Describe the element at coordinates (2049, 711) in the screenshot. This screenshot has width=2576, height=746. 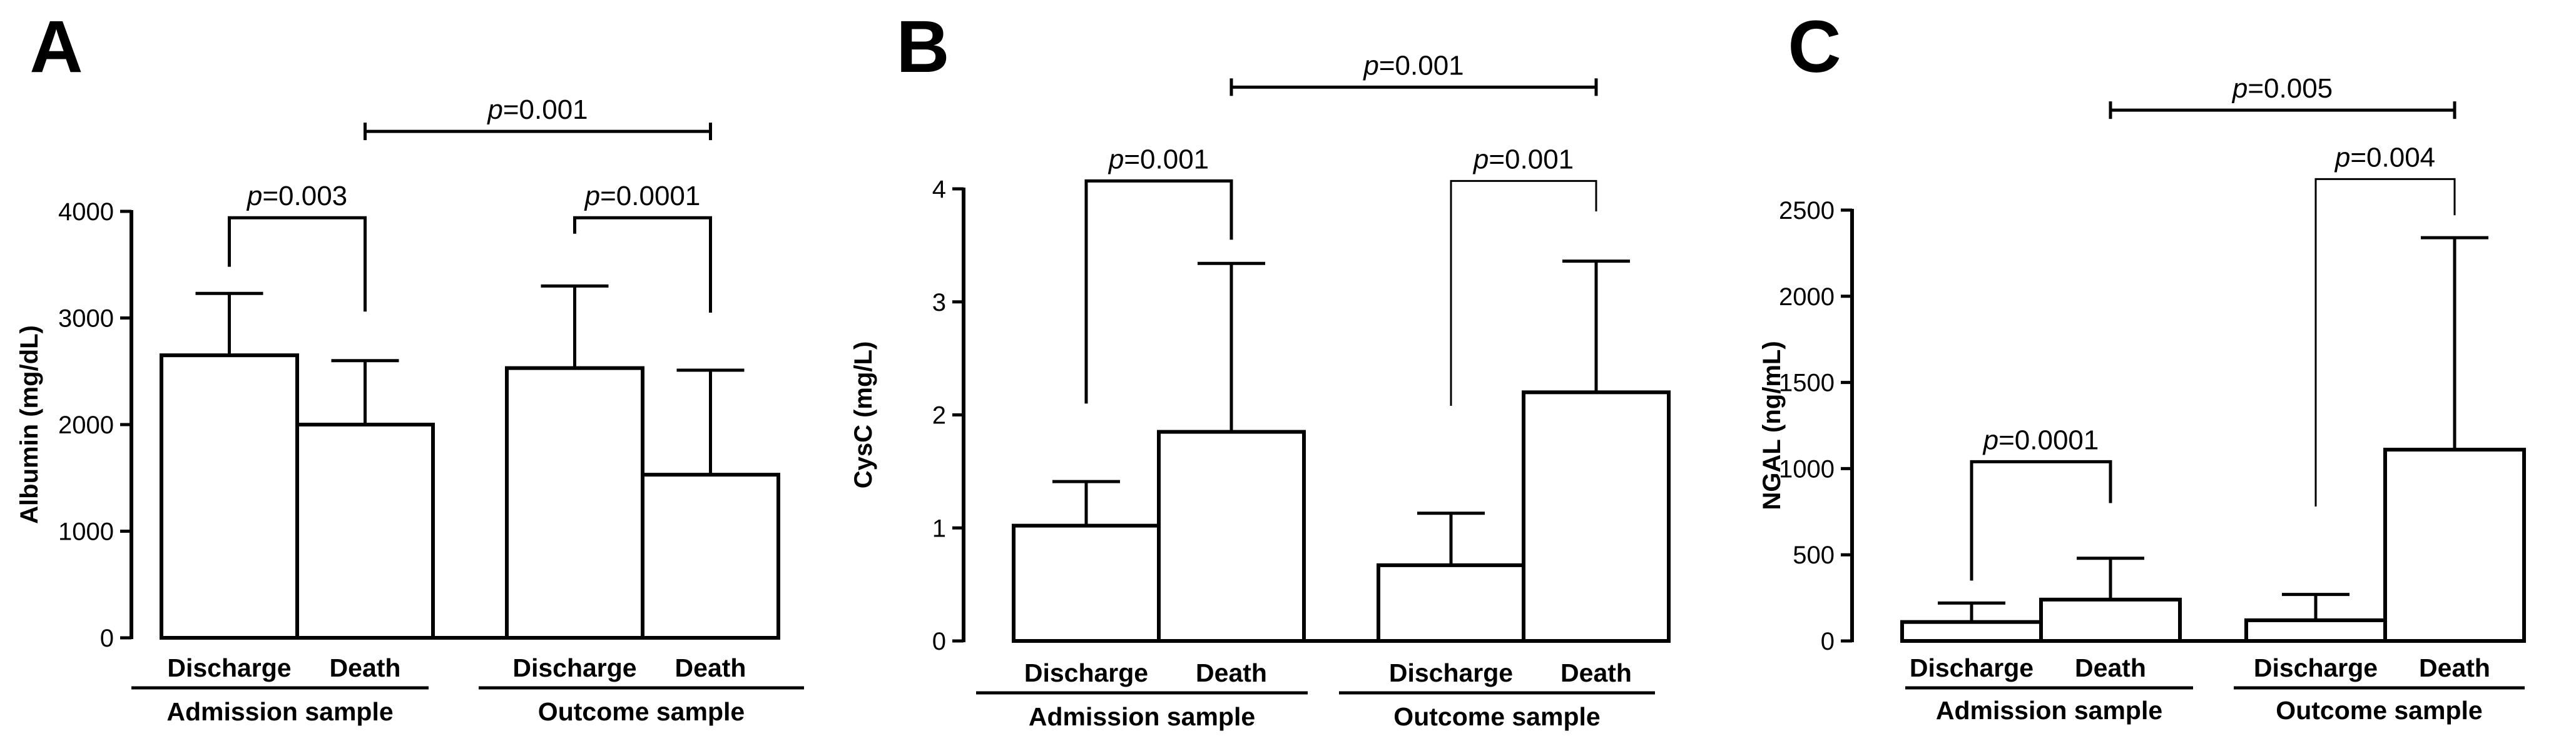
I see `panel-c-group-label: Admission sample` at that location.